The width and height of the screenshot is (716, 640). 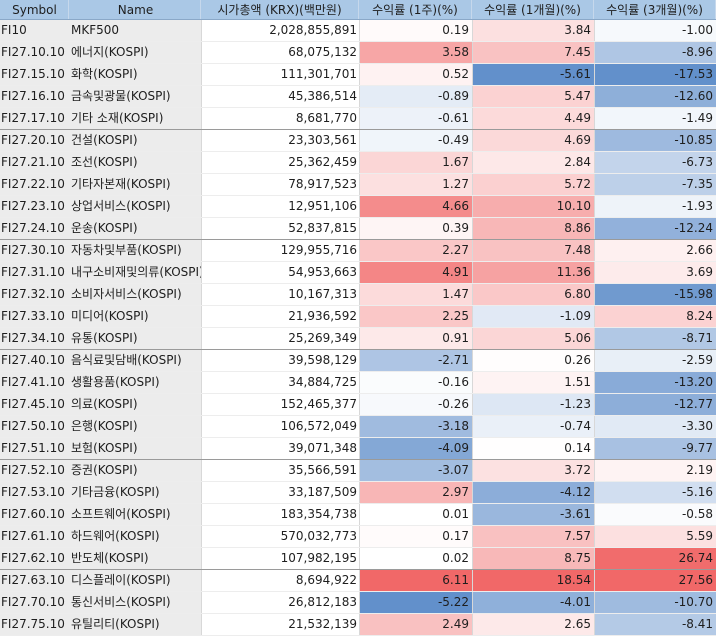 I want to click on cell-return-1m: -5.61, so click(x=533, y=74).